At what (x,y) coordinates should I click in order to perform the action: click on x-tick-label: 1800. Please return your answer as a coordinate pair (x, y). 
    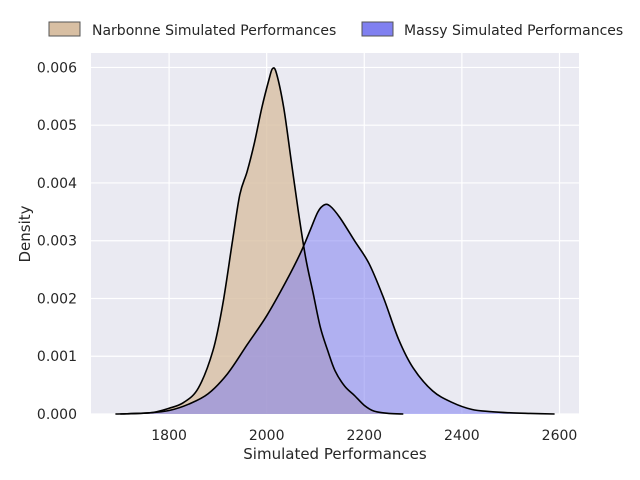
    Looking at the image, I should click on (169, 436).